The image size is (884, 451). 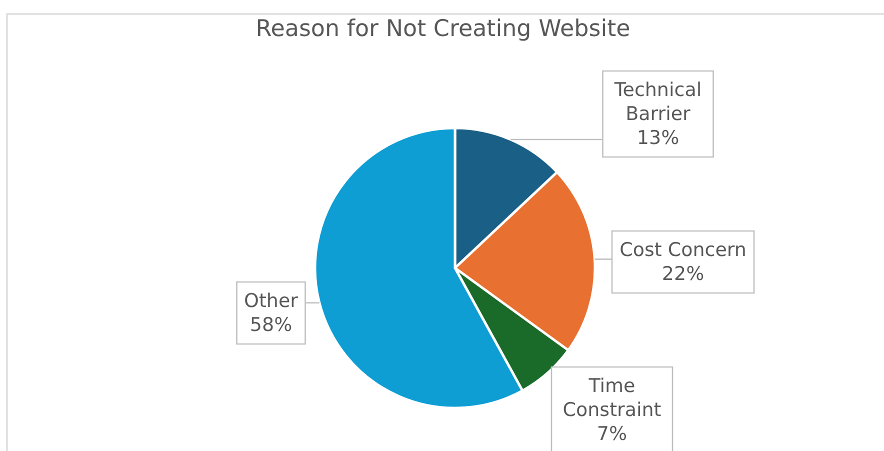 What do you see at coordinates (683, 250) in the screenshot?
I see `slice-label: Cost Concern` at bounding box center [683, 250].